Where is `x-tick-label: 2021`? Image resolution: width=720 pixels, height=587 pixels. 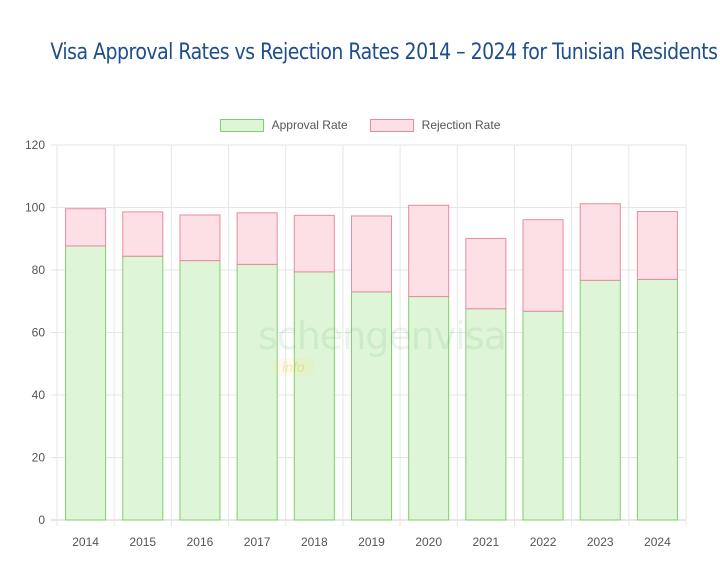 x-tick-label: 2021 is located at coordinates (486, 542).